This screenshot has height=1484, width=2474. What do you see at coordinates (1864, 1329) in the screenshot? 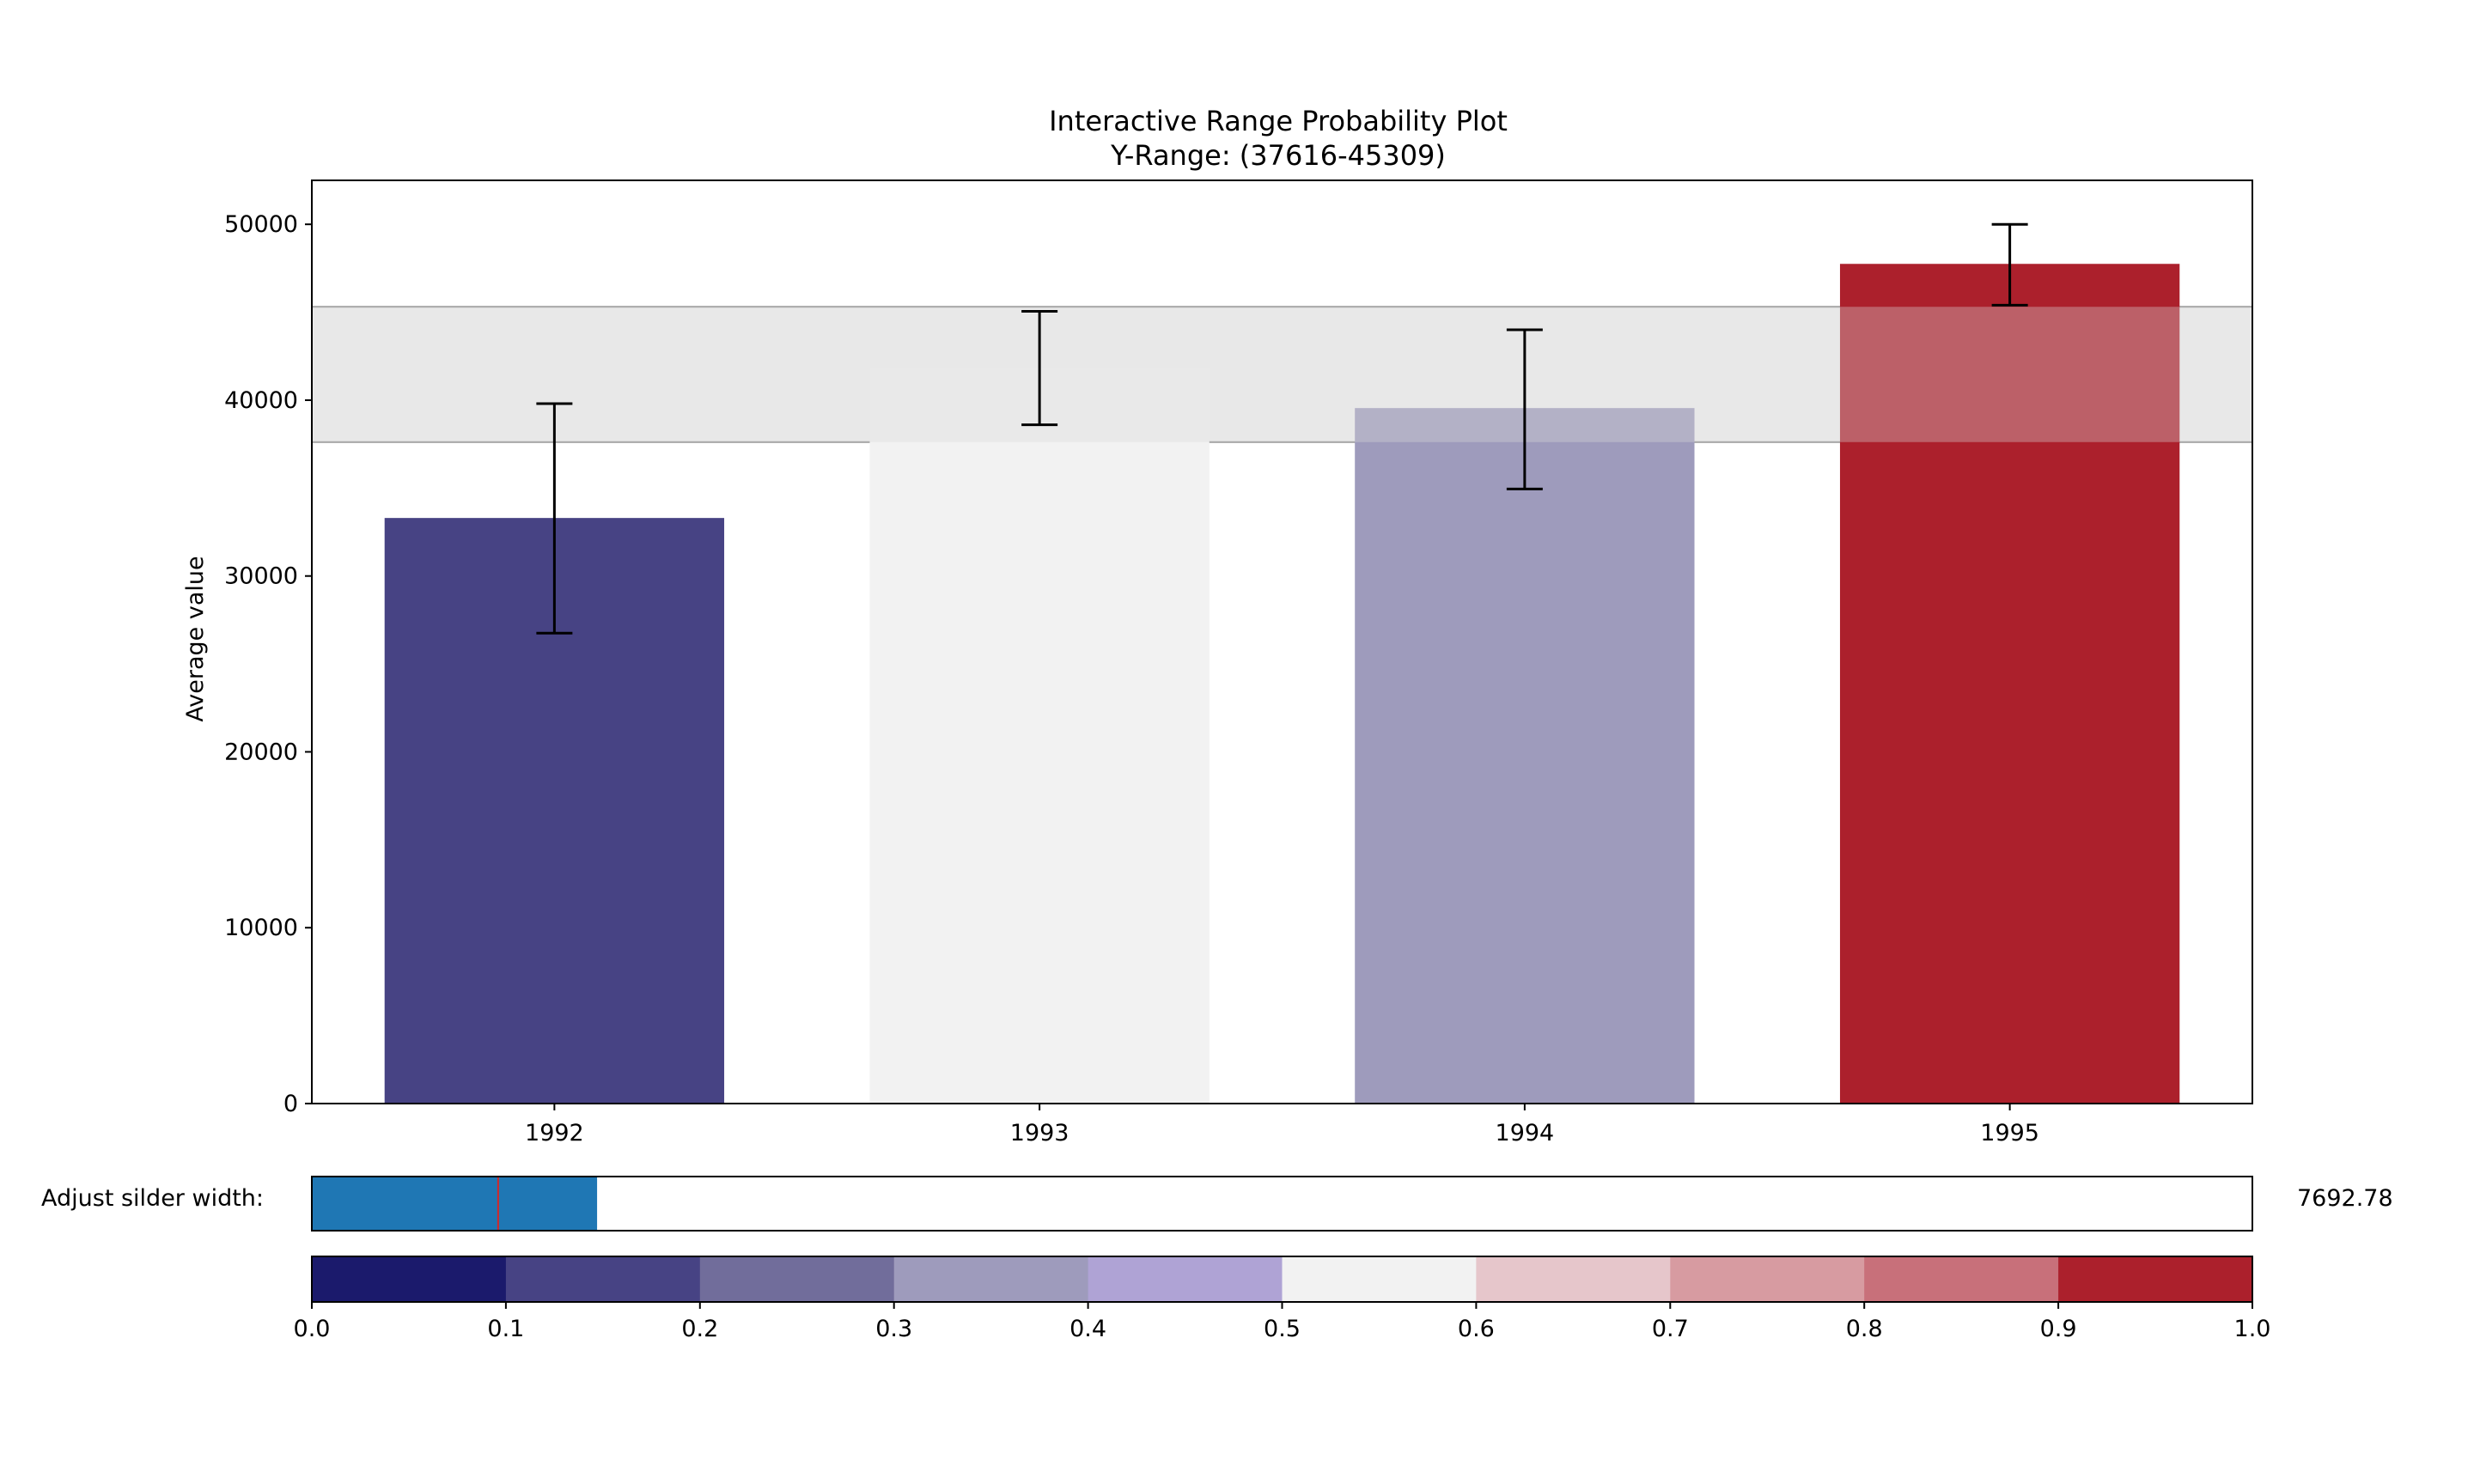
I see `colorbar-tick-label: 0.8` at bounding box center [1864, 1329].